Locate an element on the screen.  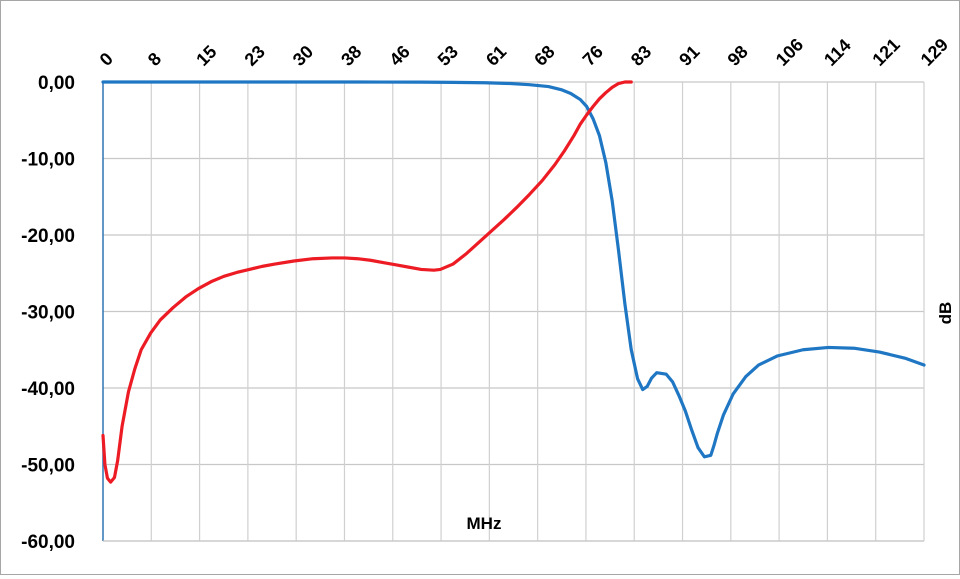
x-tick-label: 61 is located at coordinates (496, 56).